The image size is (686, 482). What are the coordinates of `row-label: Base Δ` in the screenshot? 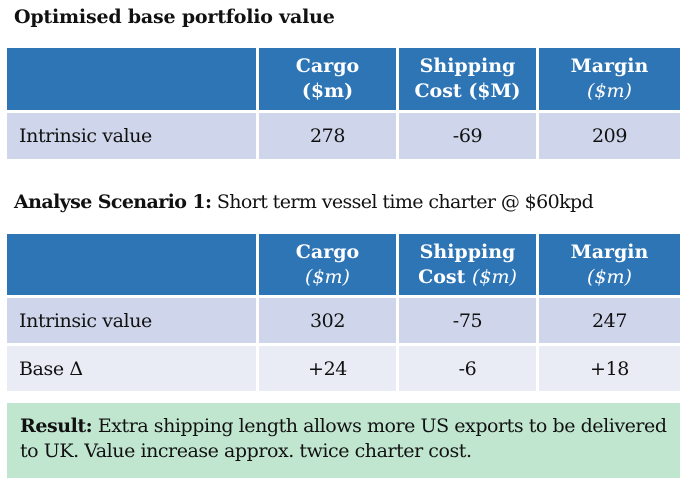 It's located at (131, 368).